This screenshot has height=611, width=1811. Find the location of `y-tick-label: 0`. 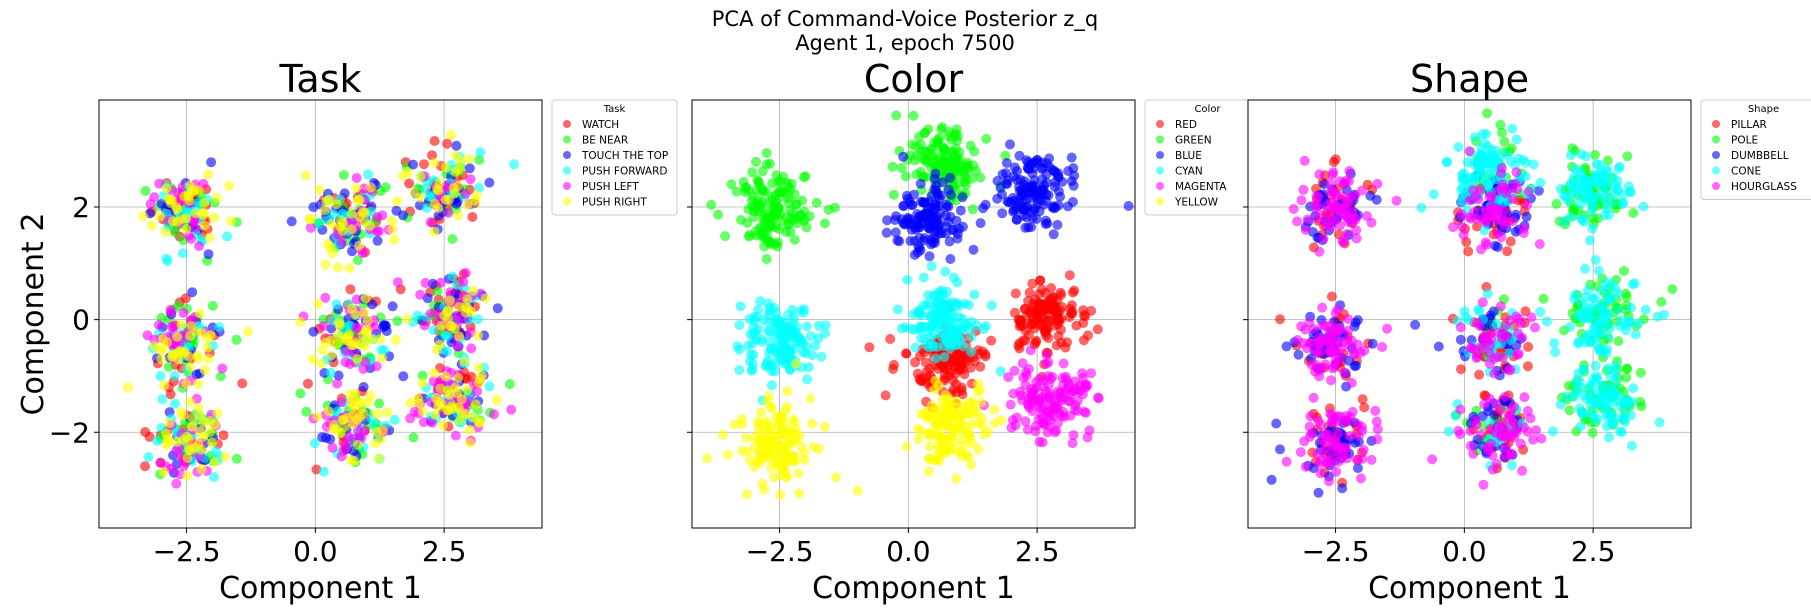

y-tick-label: 0 is located at coordinates (81, 320).